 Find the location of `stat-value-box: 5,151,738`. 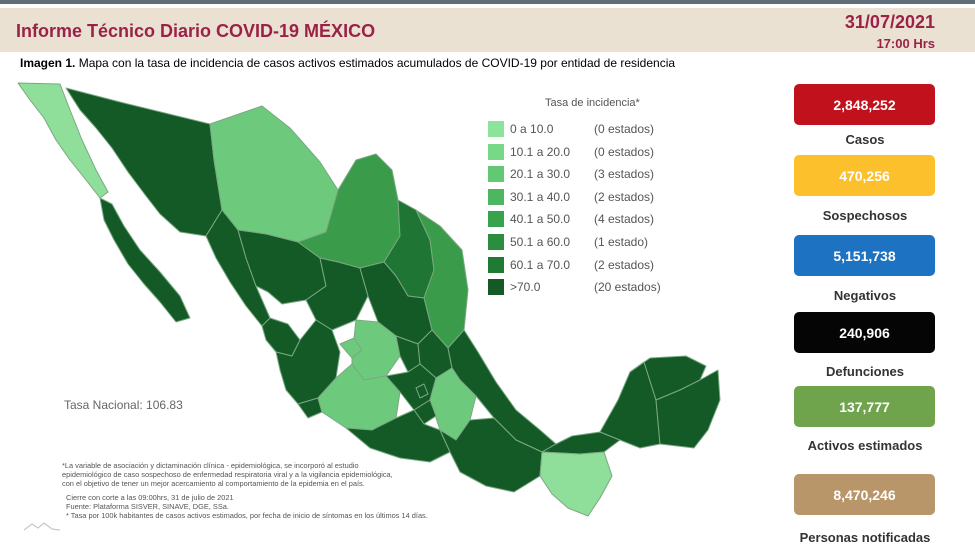

stat-value-box: 5,151,738 is located at coordinates (864, 255).